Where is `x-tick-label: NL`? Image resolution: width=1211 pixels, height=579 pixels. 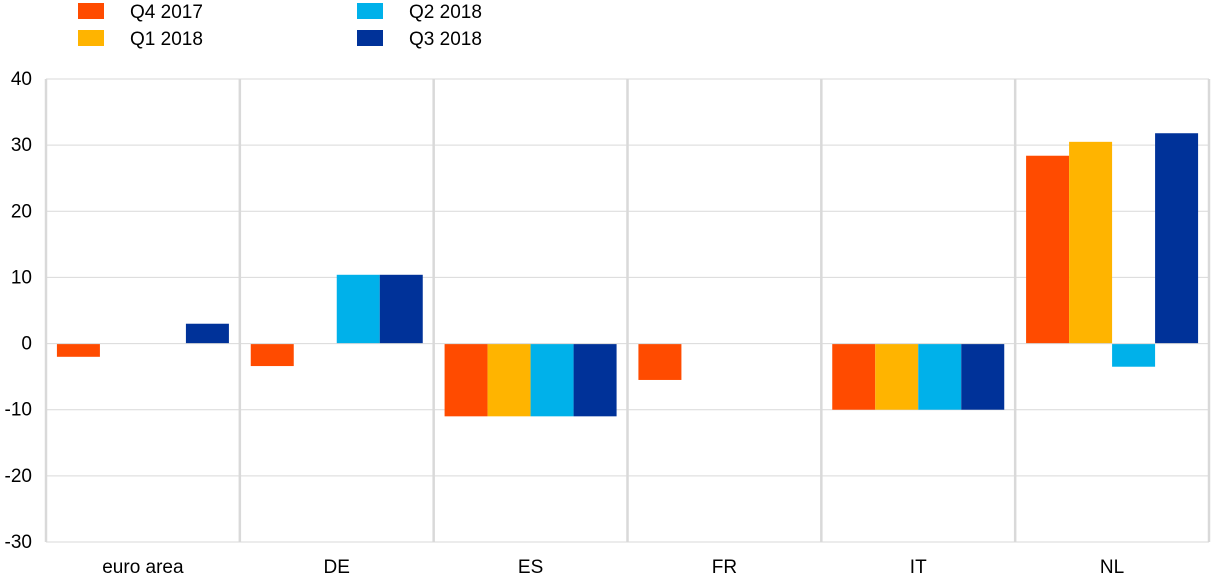 x-tick-label: NL is located at coordinates (1112, 565).